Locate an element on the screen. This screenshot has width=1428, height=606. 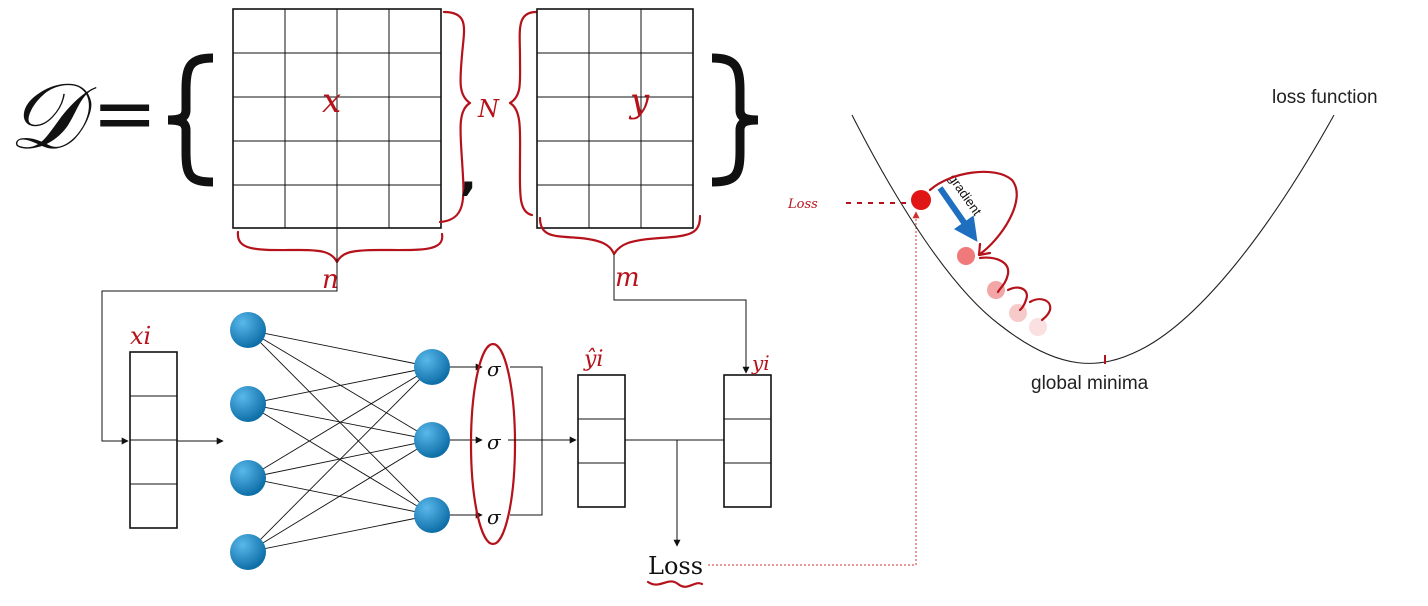
network-connections is located at coordinates (340, 441).